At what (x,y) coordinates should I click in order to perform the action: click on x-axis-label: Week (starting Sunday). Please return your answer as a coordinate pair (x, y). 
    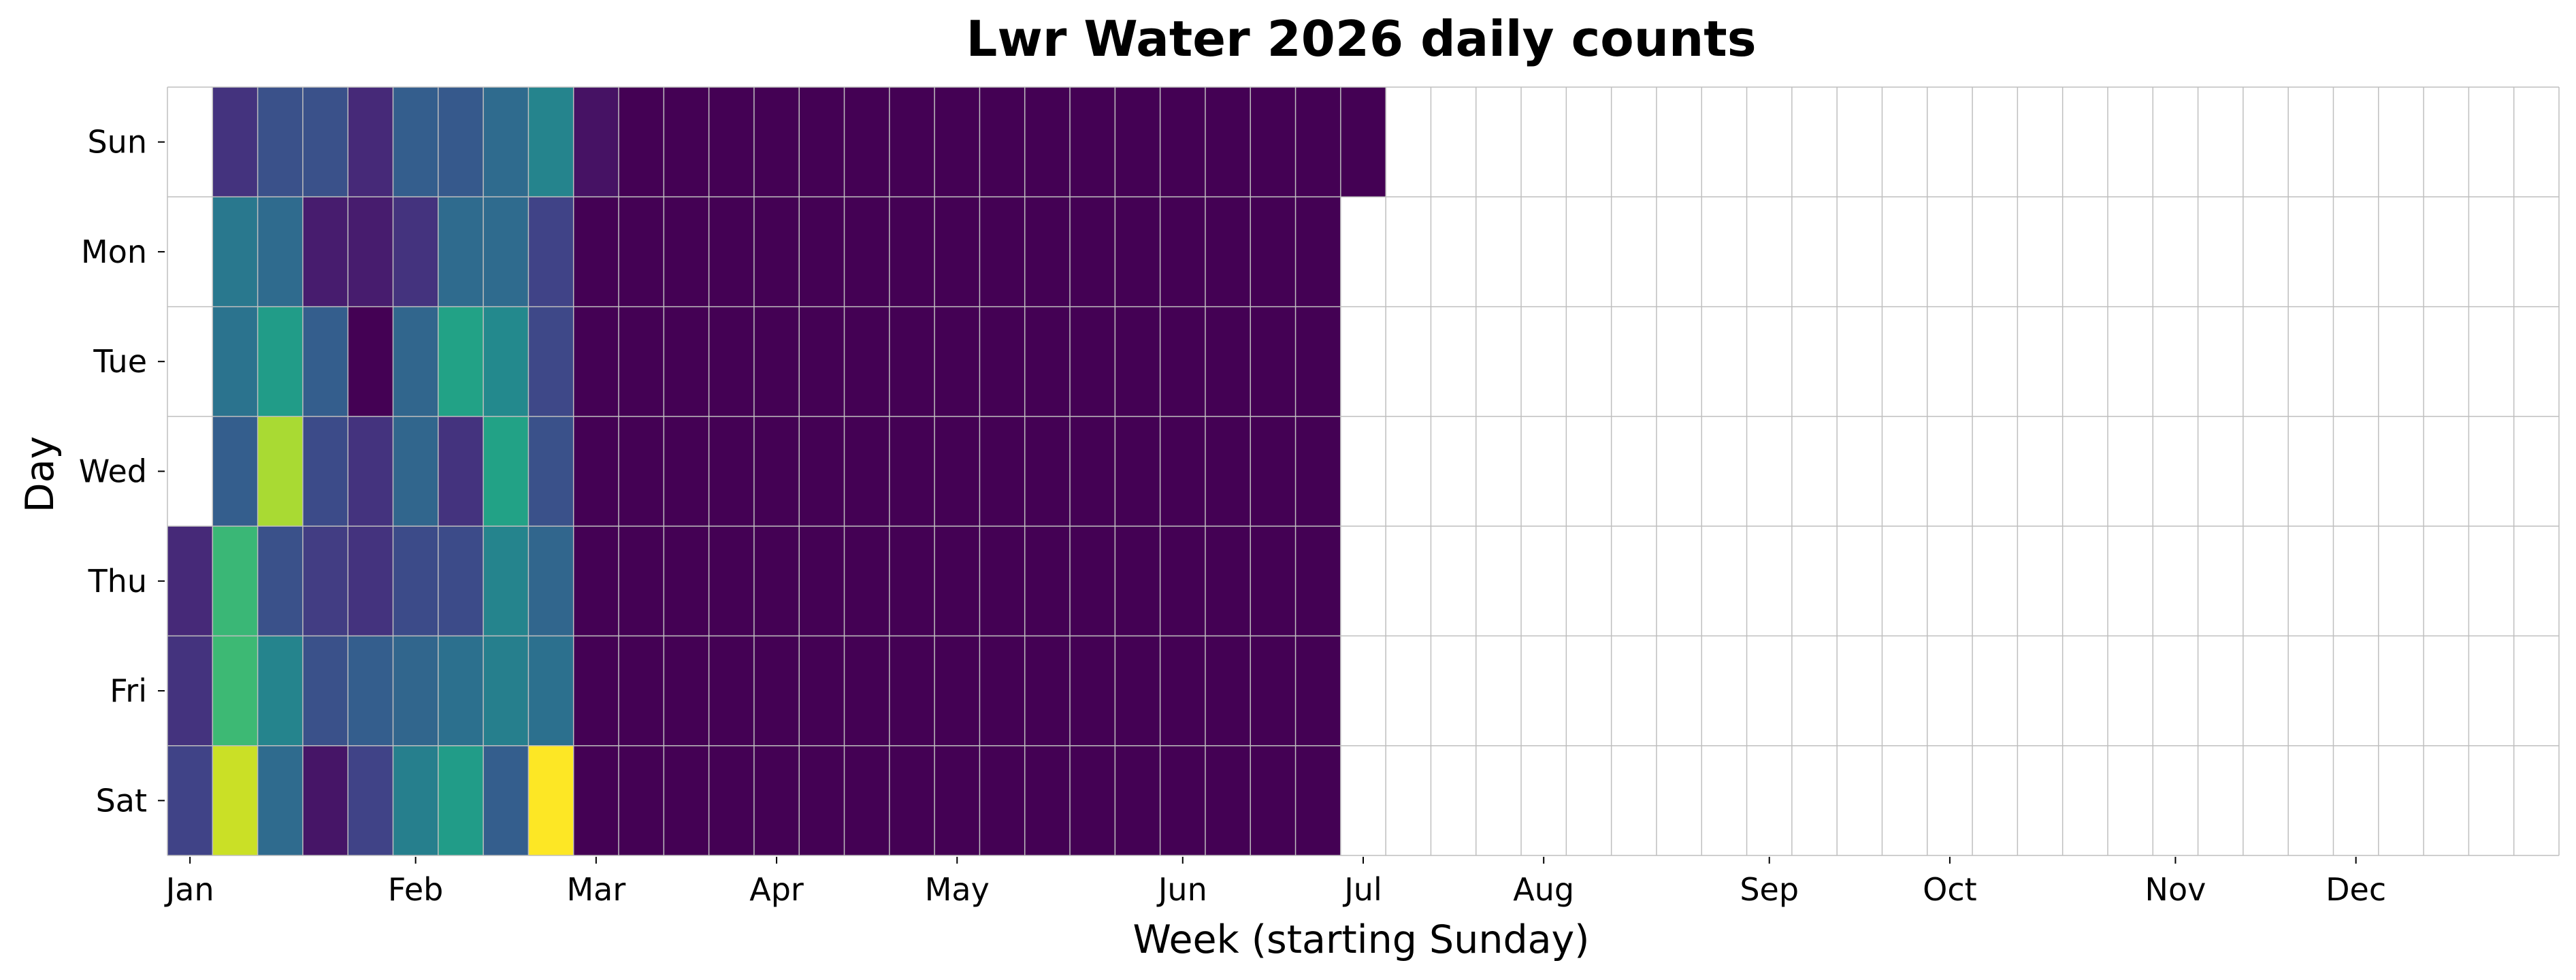
    Looking at the image, I should click on (1360, 940).